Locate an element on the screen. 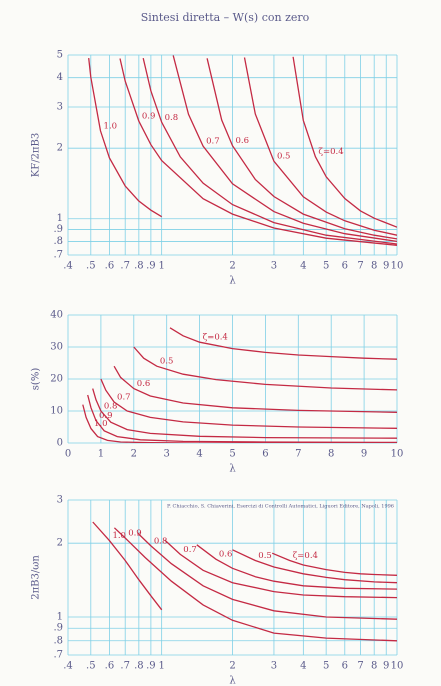 This screenshot has height=686, width=441. x-tick-label: .4 is located at coordinates (68, 266).